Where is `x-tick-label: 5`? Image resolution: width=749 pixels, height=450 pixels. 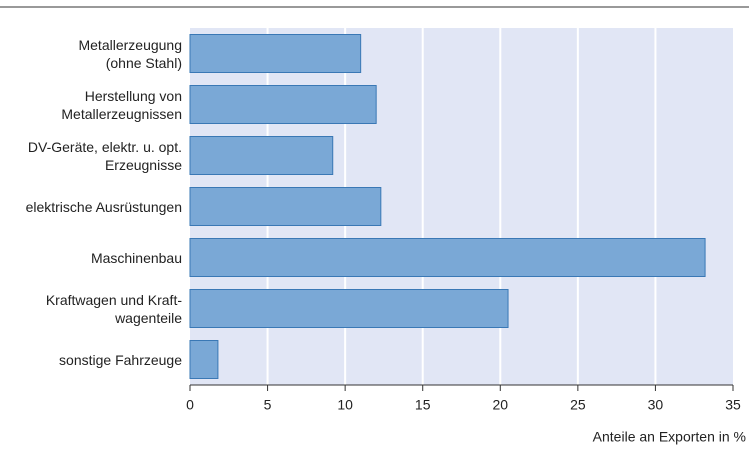
x-tick-label: 5 is located at coordinates (268, 405).